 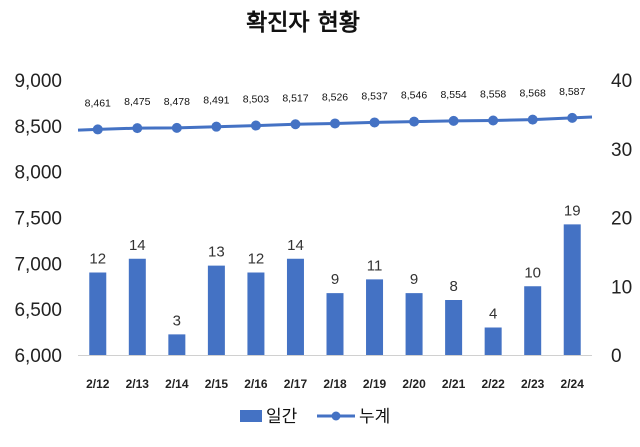 I want to click on line-data-label: 8,475, so click(x=137, y=102).